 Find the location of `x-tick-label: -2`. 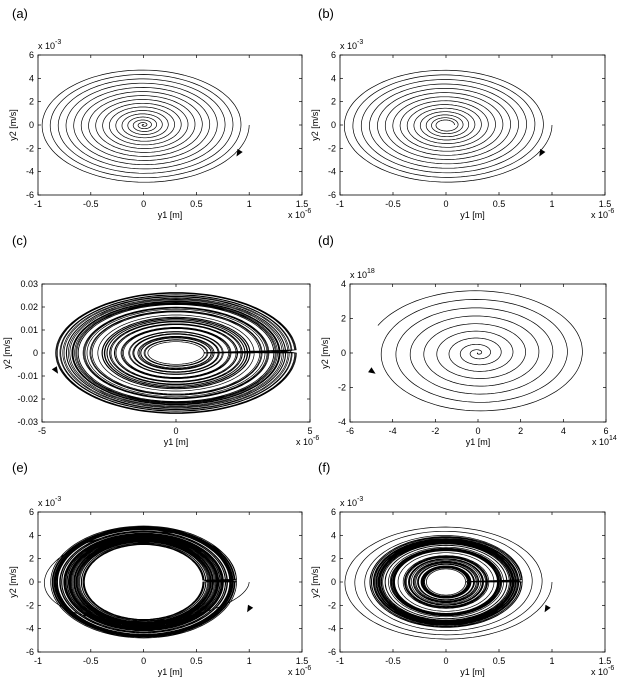

x-tick-label: -2 is located at coordinates (435, 431).